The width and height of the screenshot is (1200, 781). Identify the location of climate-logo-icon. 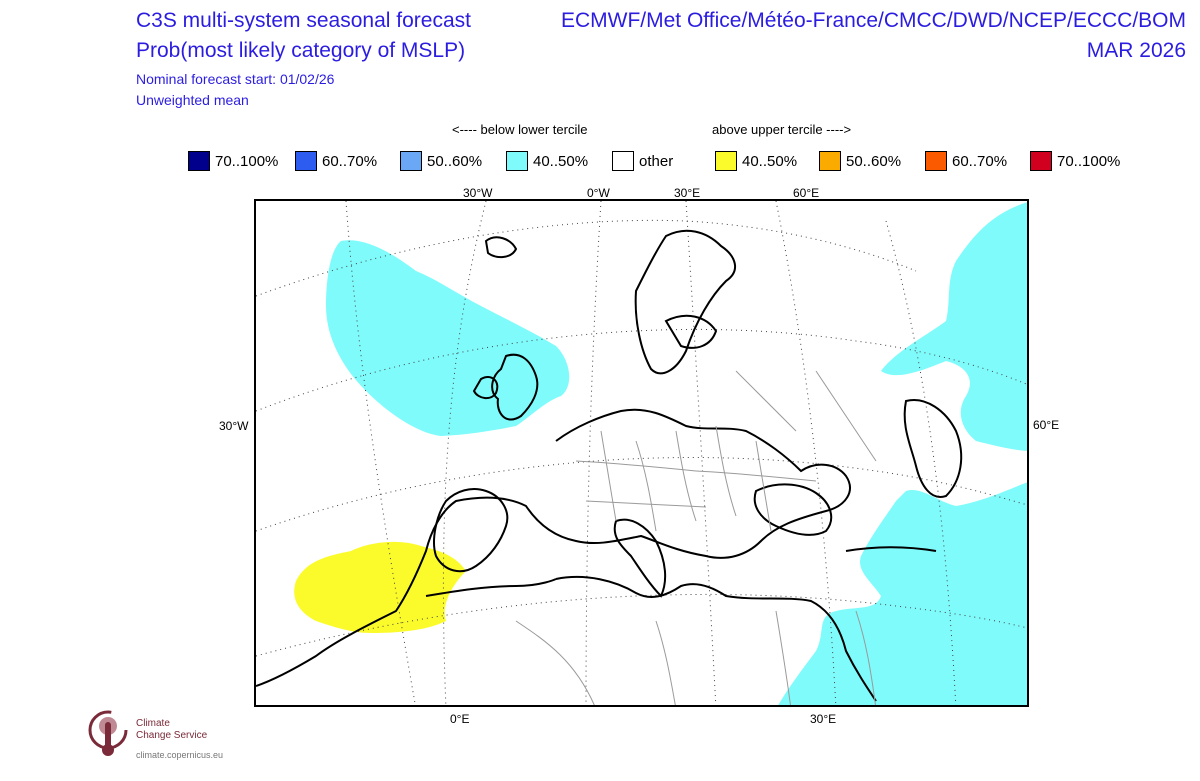
(108, 733).